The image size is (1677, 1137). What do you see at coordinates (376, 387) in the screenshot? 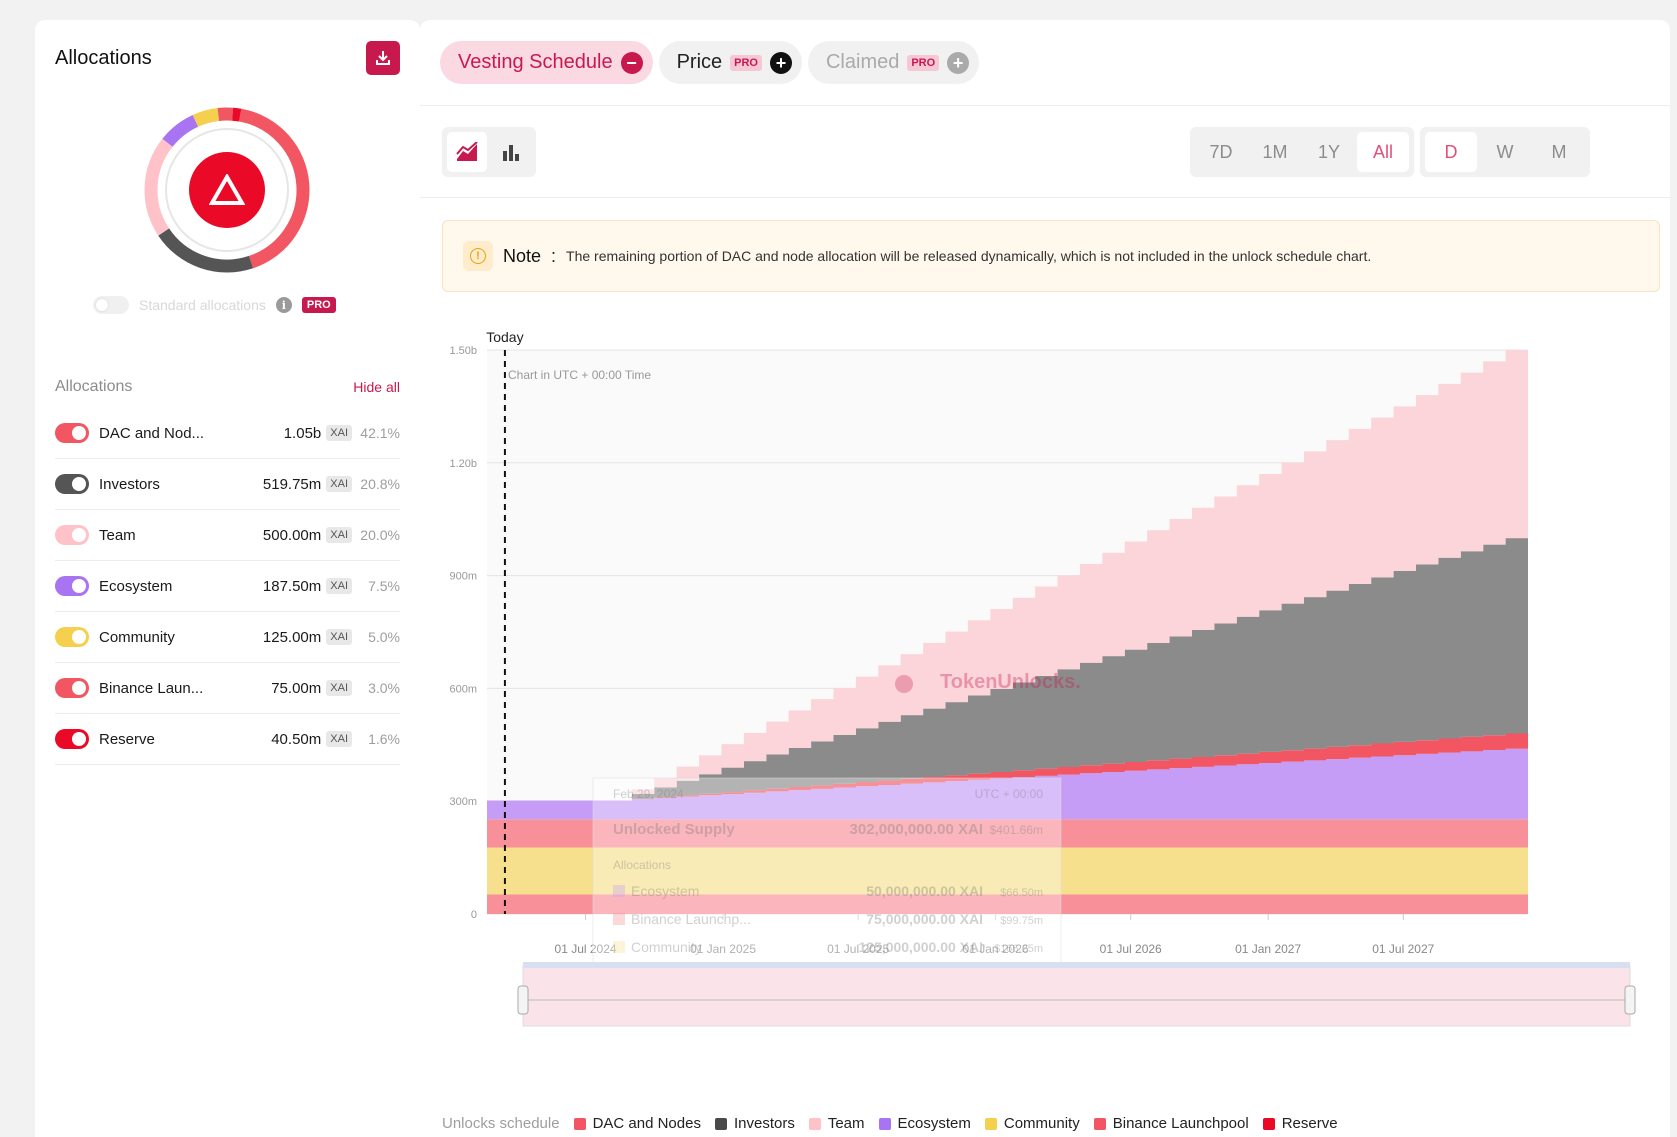
I see `hide-all-link: Hide all` at bounding box center [376, 387].